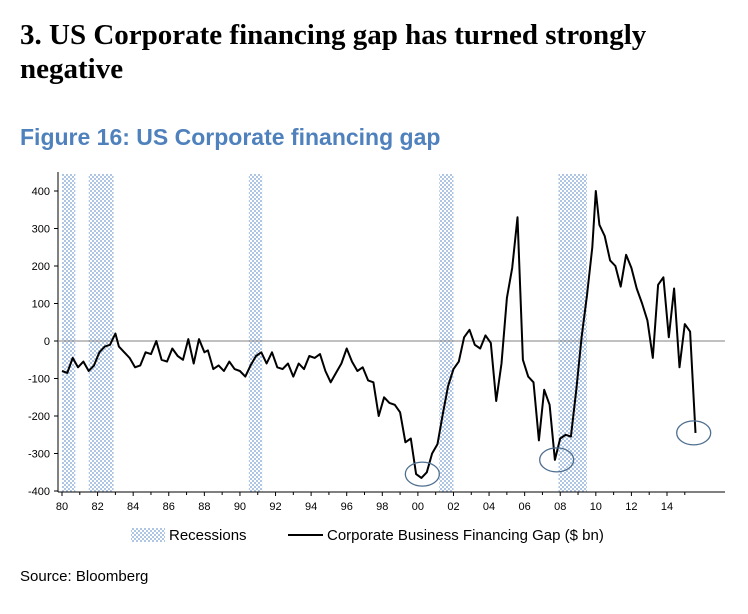 This screenshot has height=614, width=748. Describe the element at coordinates (418, 507) in the screenshot. I see `x-tick-label: 00` at that location.